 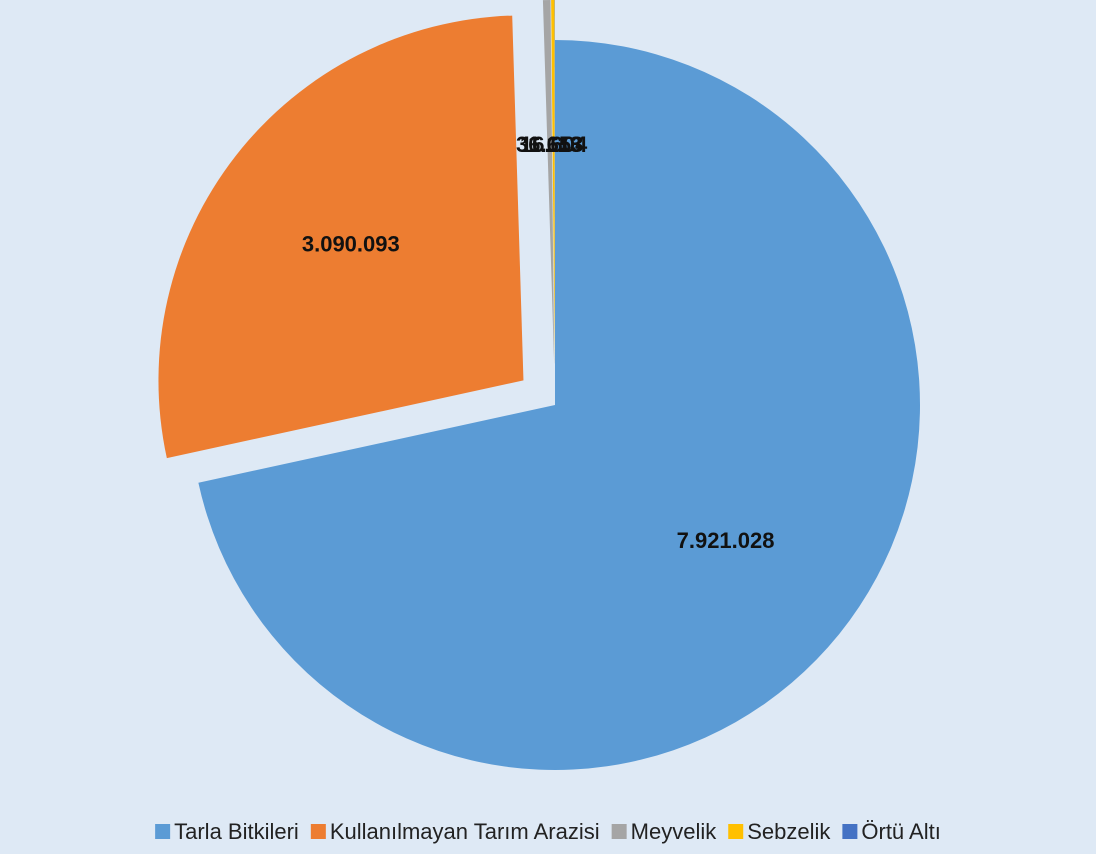 I want to click on legend-label: Kullanılmayan Tarım Arazisi, so click(x=465, y=831).